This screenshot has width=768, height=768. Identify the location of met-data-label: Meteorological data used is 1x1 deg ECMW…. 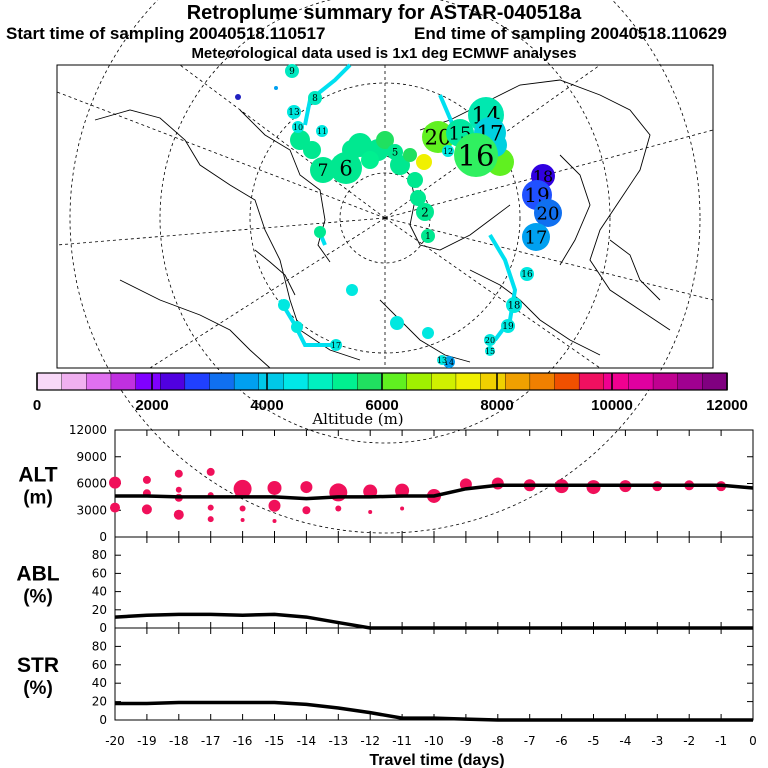
(384, 53).